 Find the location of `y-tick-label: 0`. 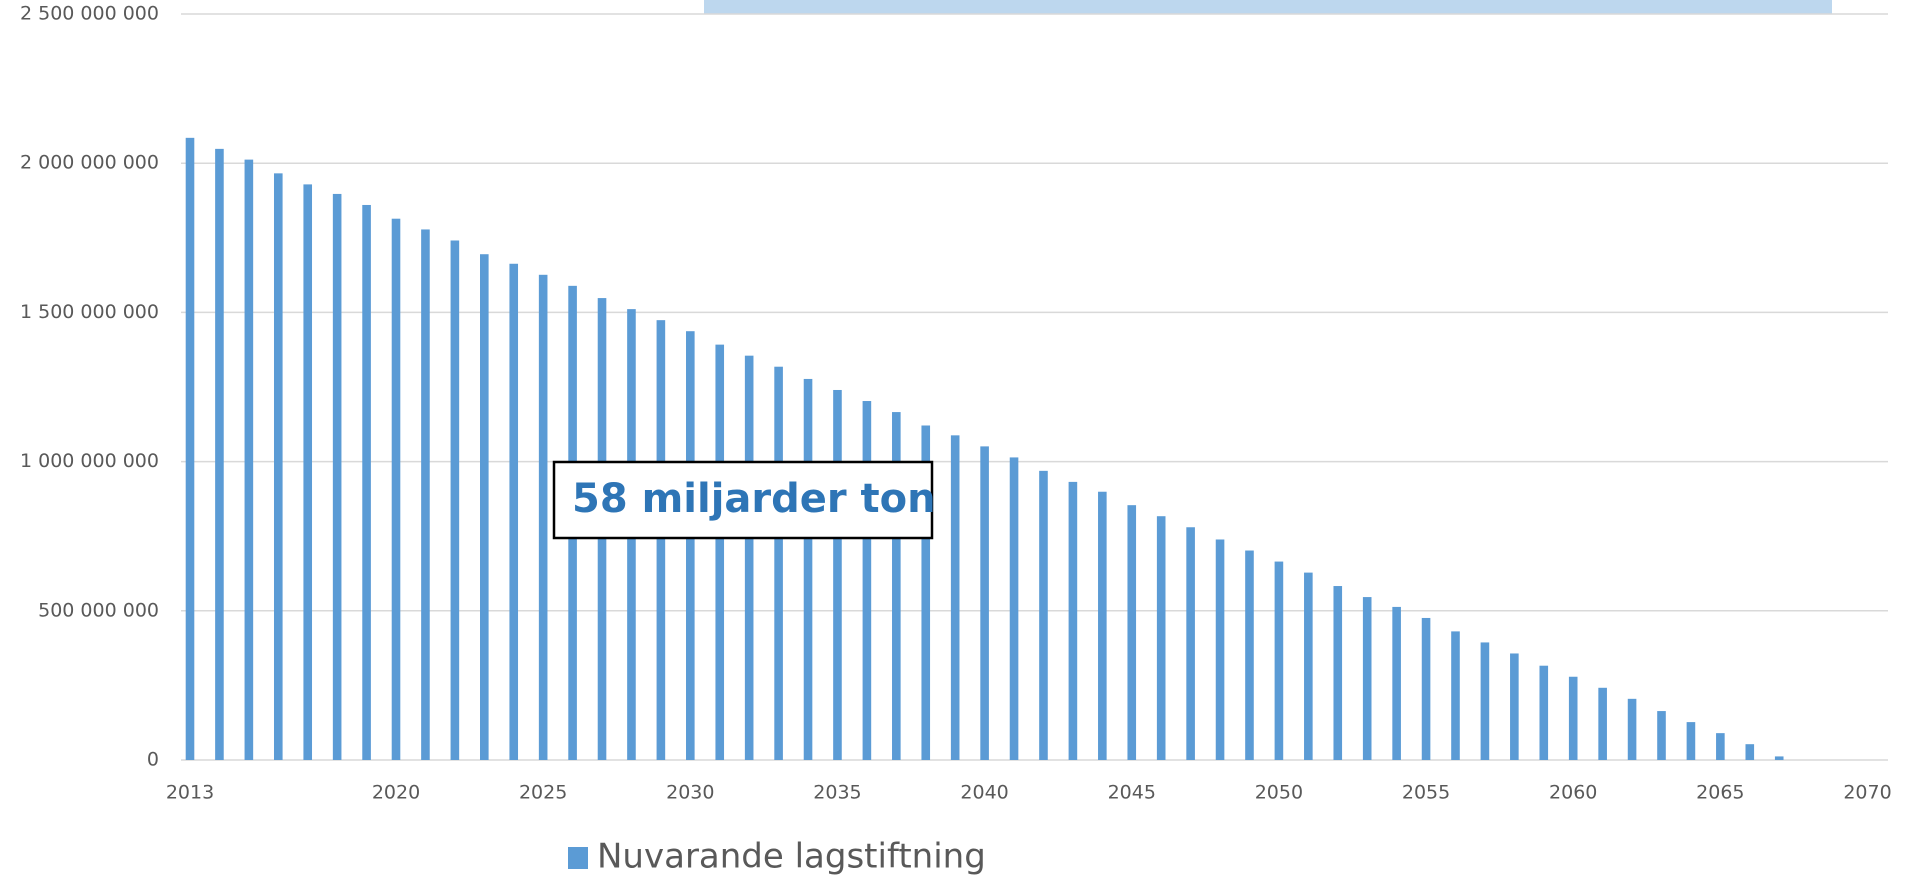

y-tick-label: 0 is located at coordinates (153, 760).